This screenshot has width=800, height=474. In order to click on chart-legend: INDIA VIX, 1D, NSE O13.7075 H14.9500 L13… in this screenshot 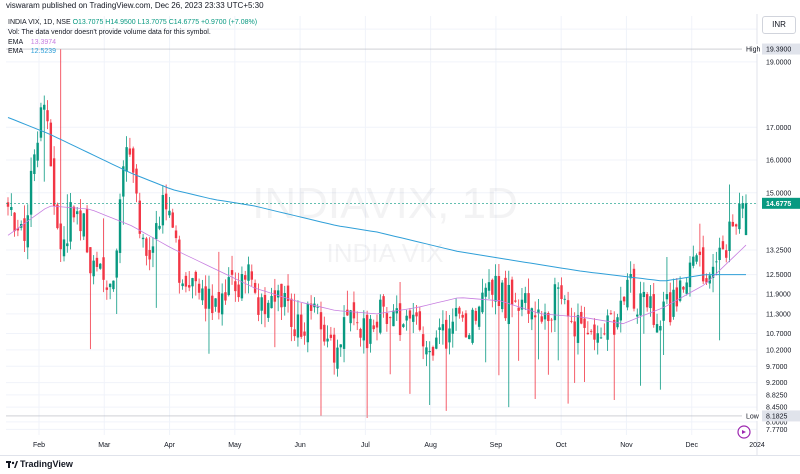, I will do `click(132, 37)`.